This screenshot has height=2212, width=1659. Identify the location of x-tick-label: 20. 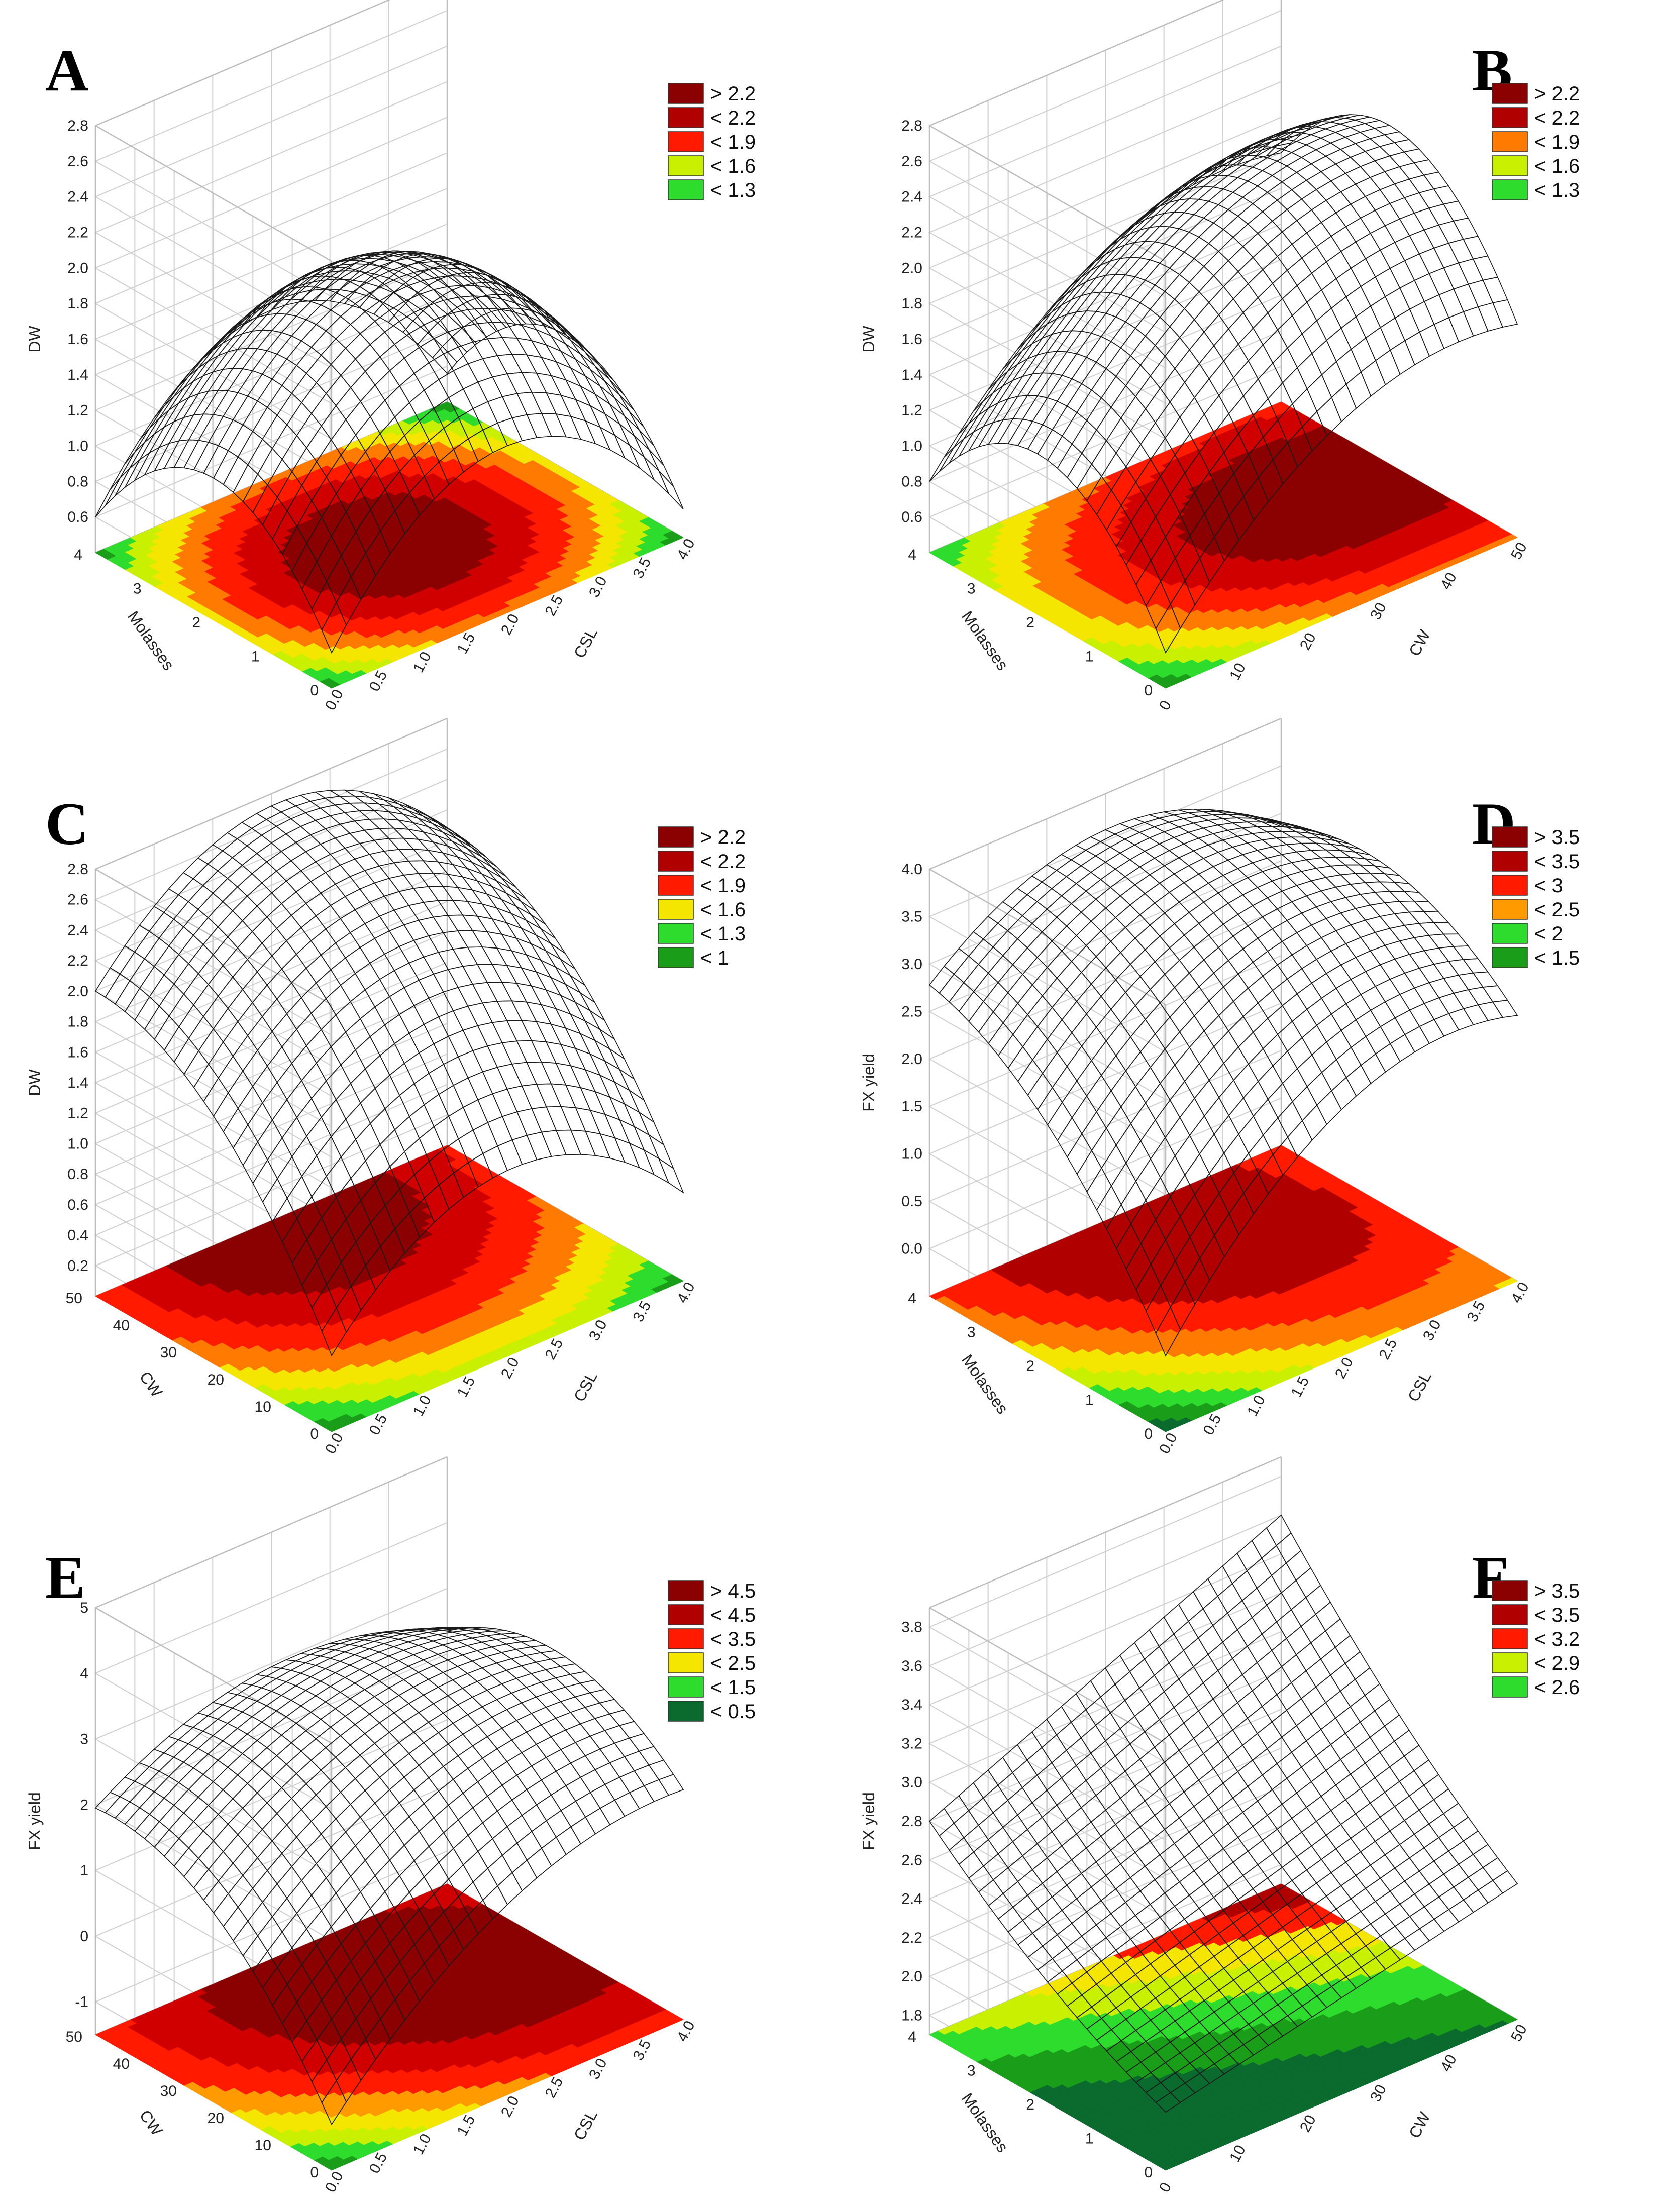
(1308, 641).